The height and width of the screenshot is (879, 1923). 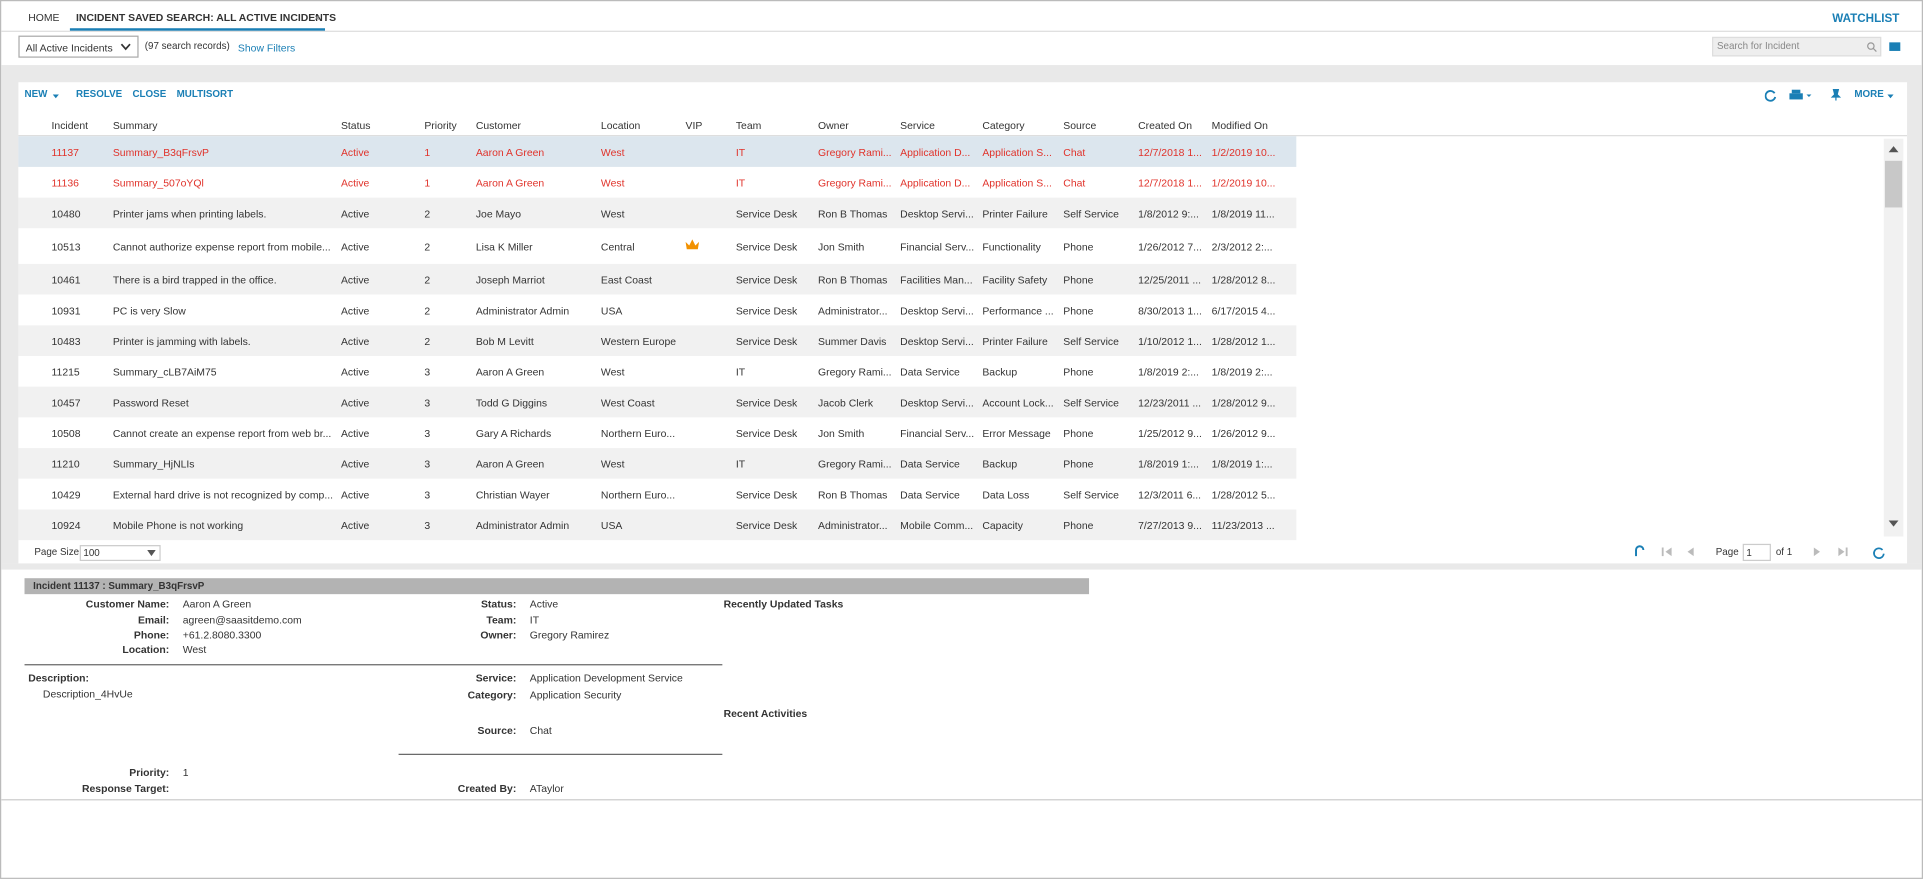 I want to click on column-header: Location, so click(x=620, y=125).